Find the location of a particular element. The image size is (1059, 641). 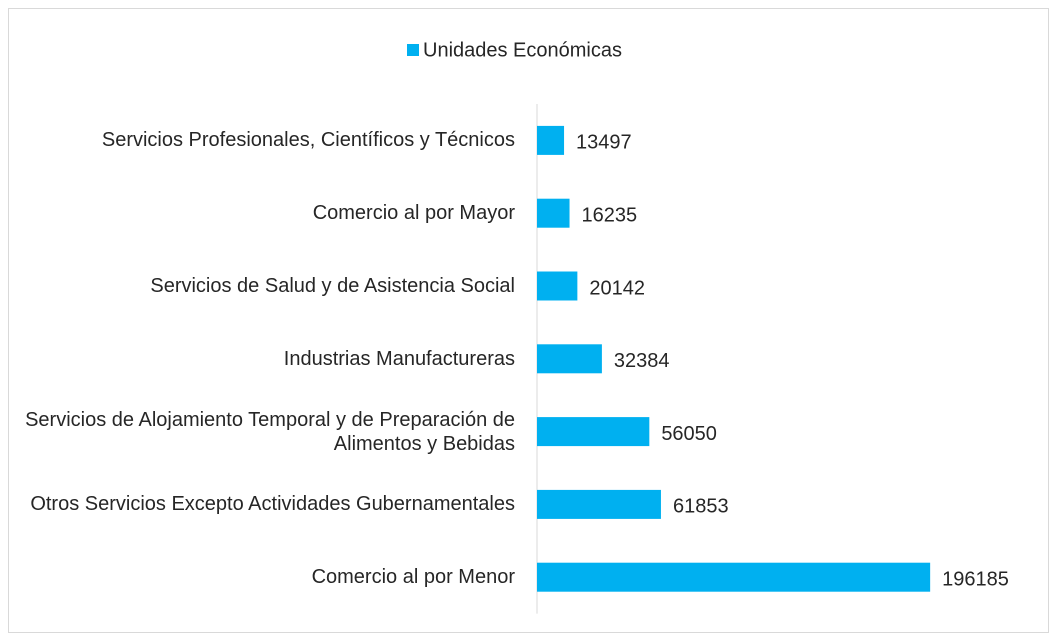

legend-swatch is located at coordinates (413, 50).